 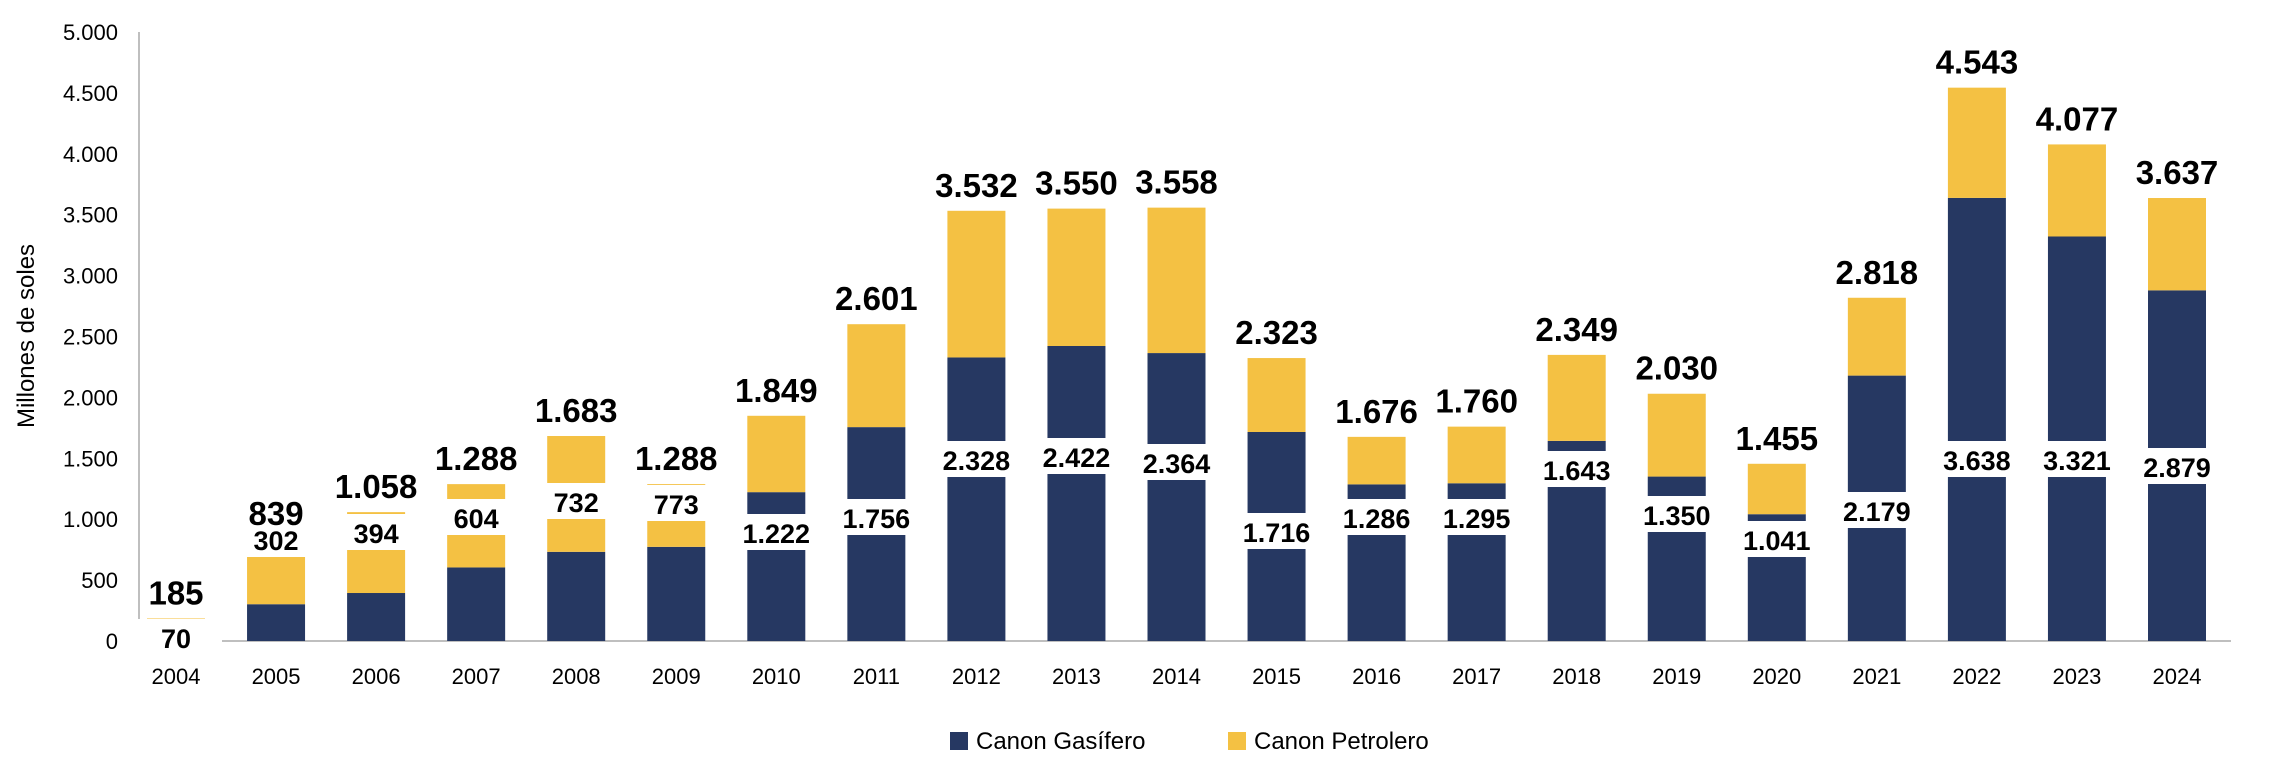 What do you see at coordinates (676, 676) in the screenshot?
I see `x-tick-label: 2009` at bounding box center [676, 676].